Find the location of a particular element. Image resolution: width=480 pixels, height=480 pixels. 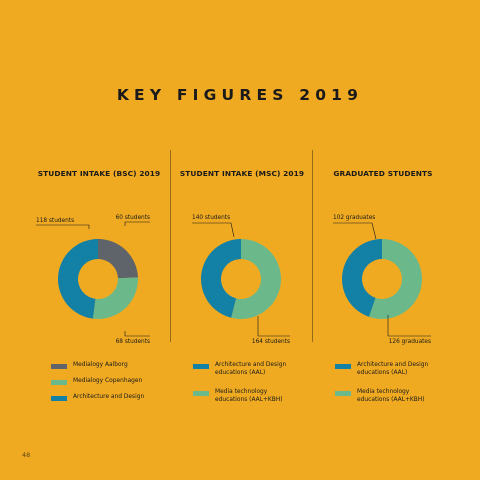

donut-chart: 60 students 68 students 118 students is located at coordinates (93, 280).